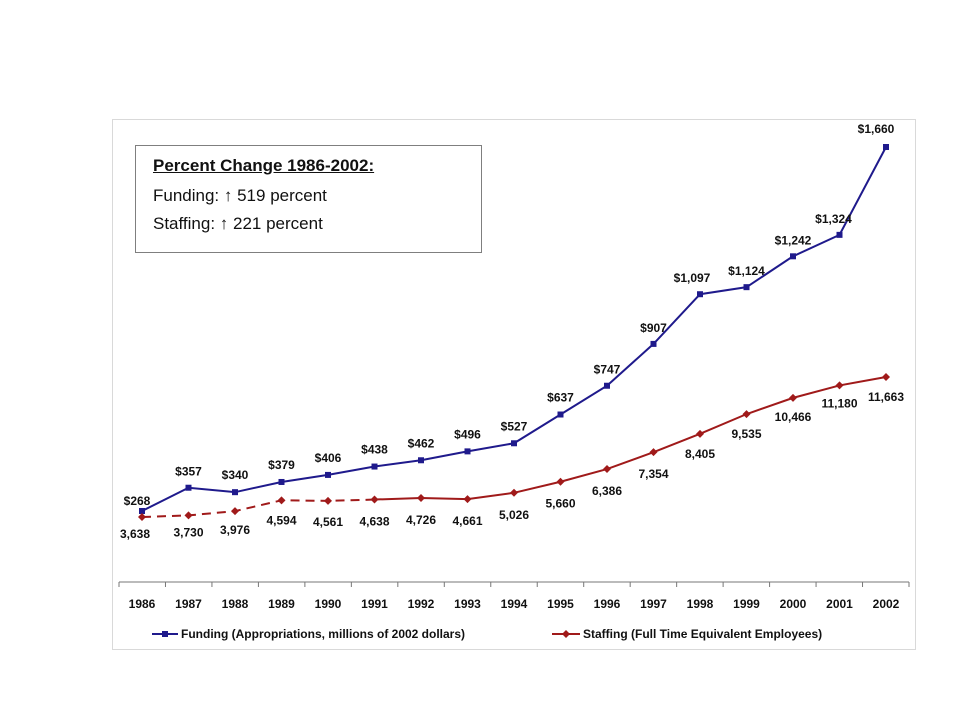 The width and height of the screenshot is (960, 720). I want to click on funding-data-label: $438, so click(374, 450).